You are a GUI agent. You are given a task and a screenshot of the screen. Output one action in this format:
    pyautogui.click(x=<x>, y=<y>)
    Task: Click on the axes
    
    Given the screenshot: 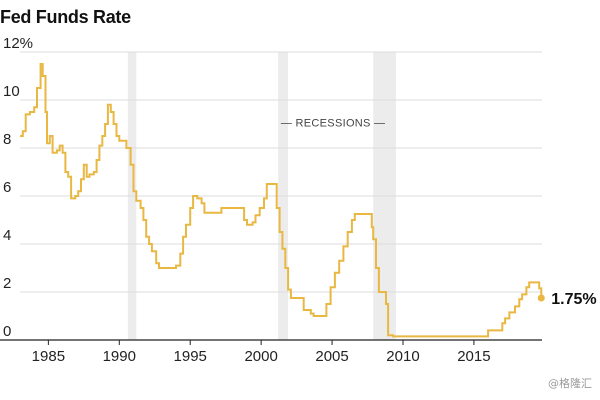 What is the action you would take?
    pyautogui.click(x=271, y=342)
    